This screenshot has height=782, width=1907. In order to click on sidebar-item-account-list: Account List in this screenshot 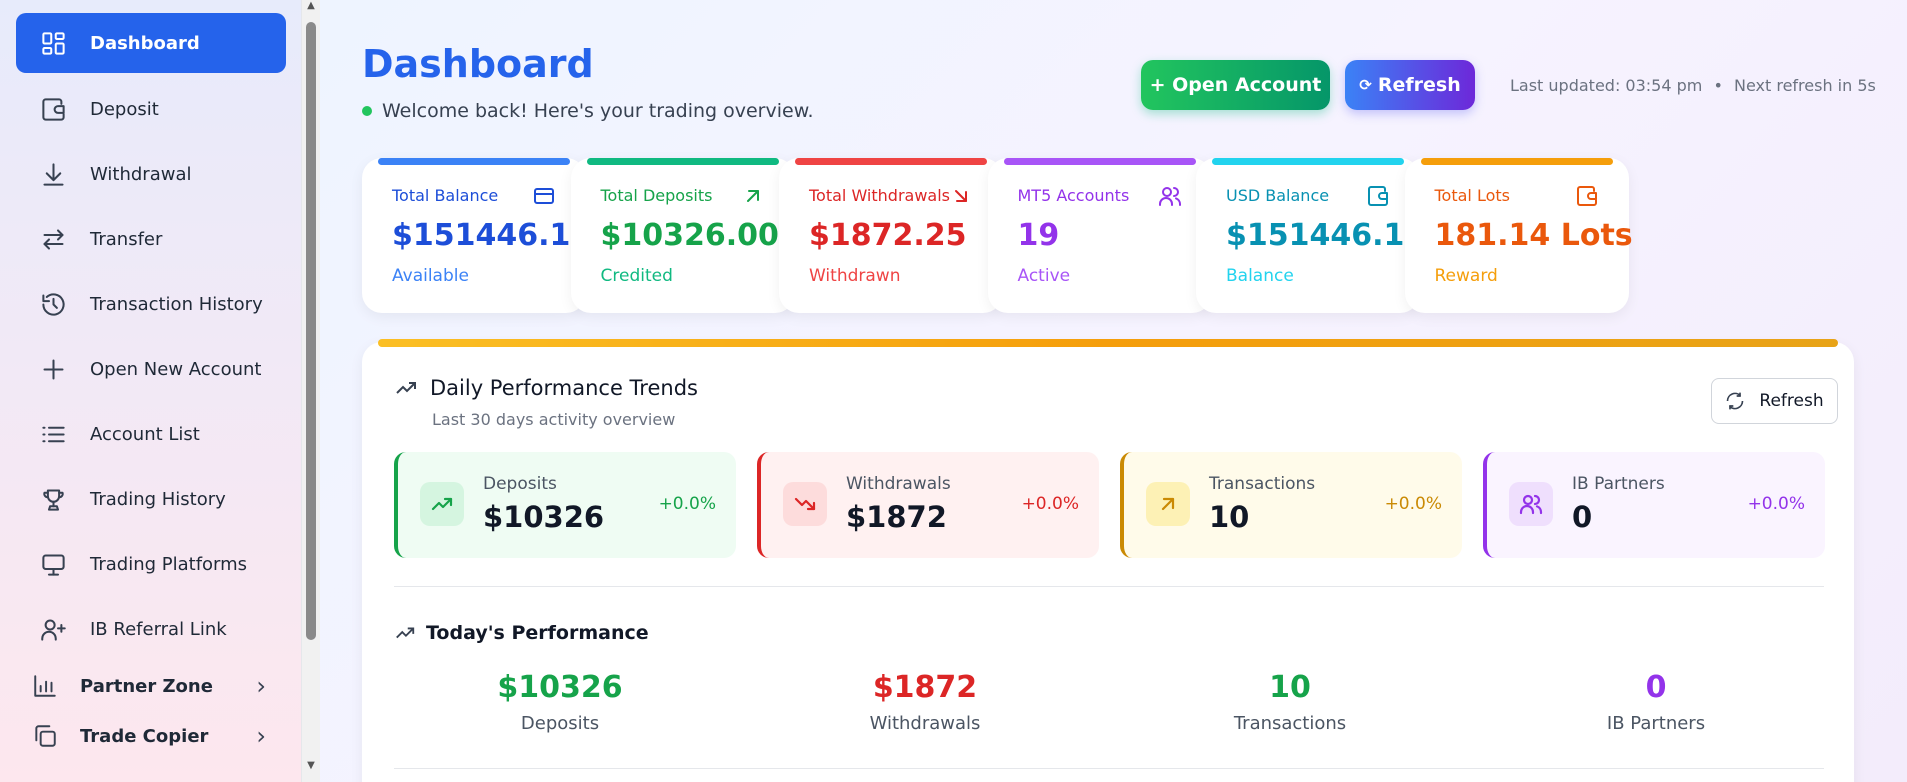, I will do `click(151, 434)`.